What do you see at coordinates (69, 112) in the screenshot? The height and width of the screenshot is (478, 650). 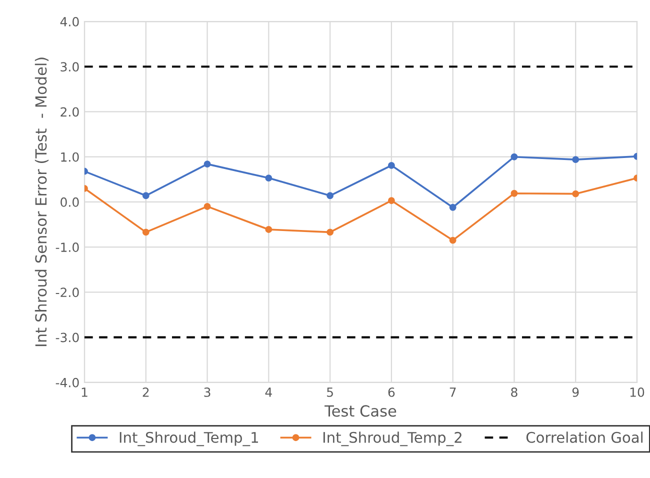 I see `y-tick-label: 2.0` at bounding box center [69, 112].